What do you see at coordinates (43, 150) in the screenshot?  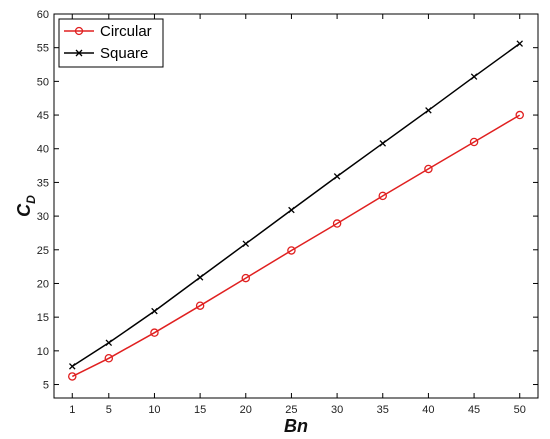 I see `y-tick-label: 40` at bounding box center [43, 150].